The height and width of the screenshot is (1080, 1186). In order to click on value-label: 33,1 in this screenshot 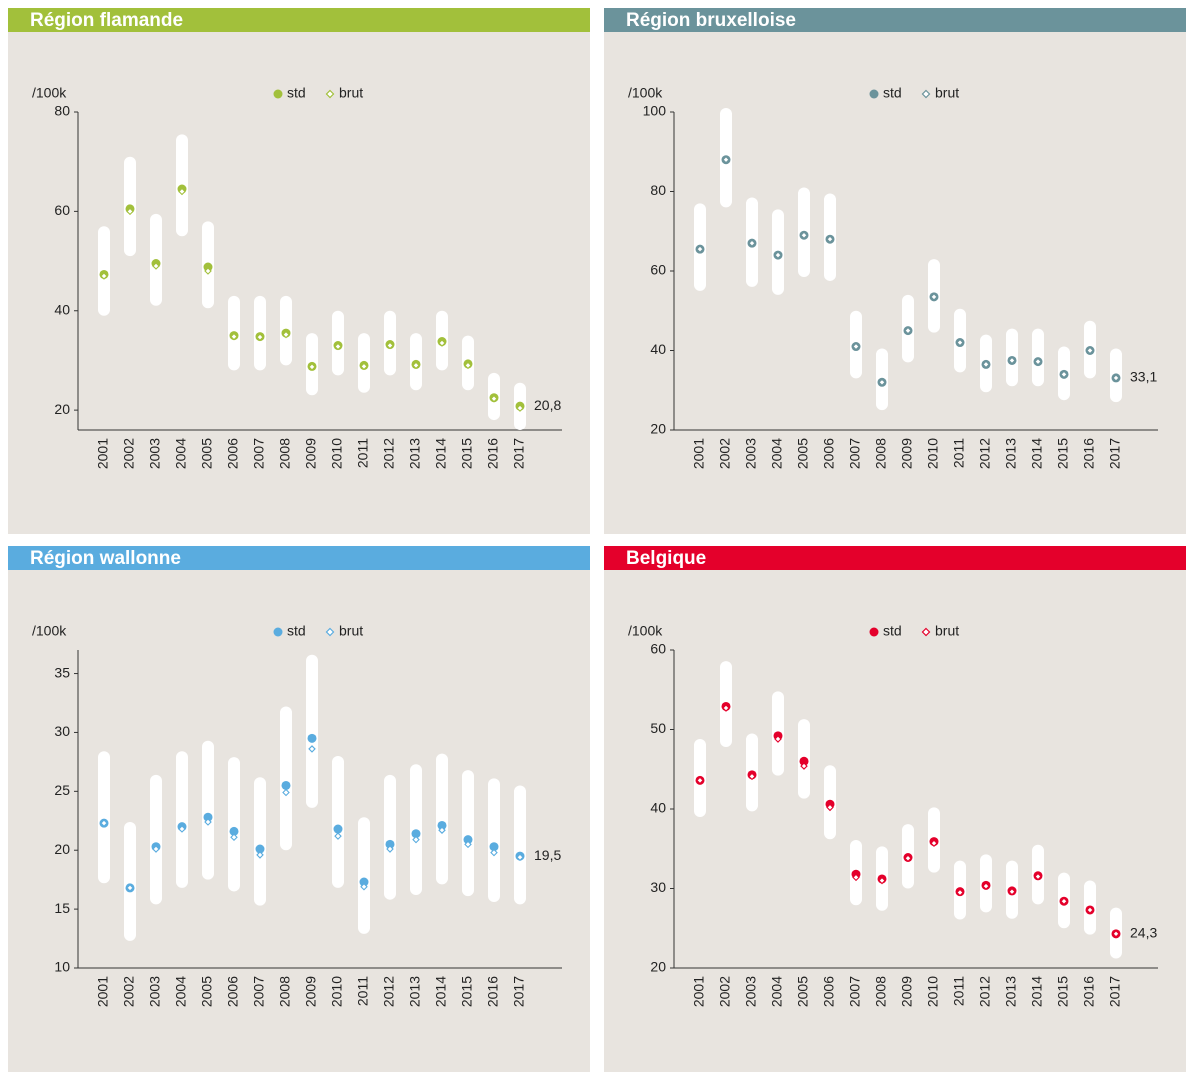, I will do `click(1143, 377)`.